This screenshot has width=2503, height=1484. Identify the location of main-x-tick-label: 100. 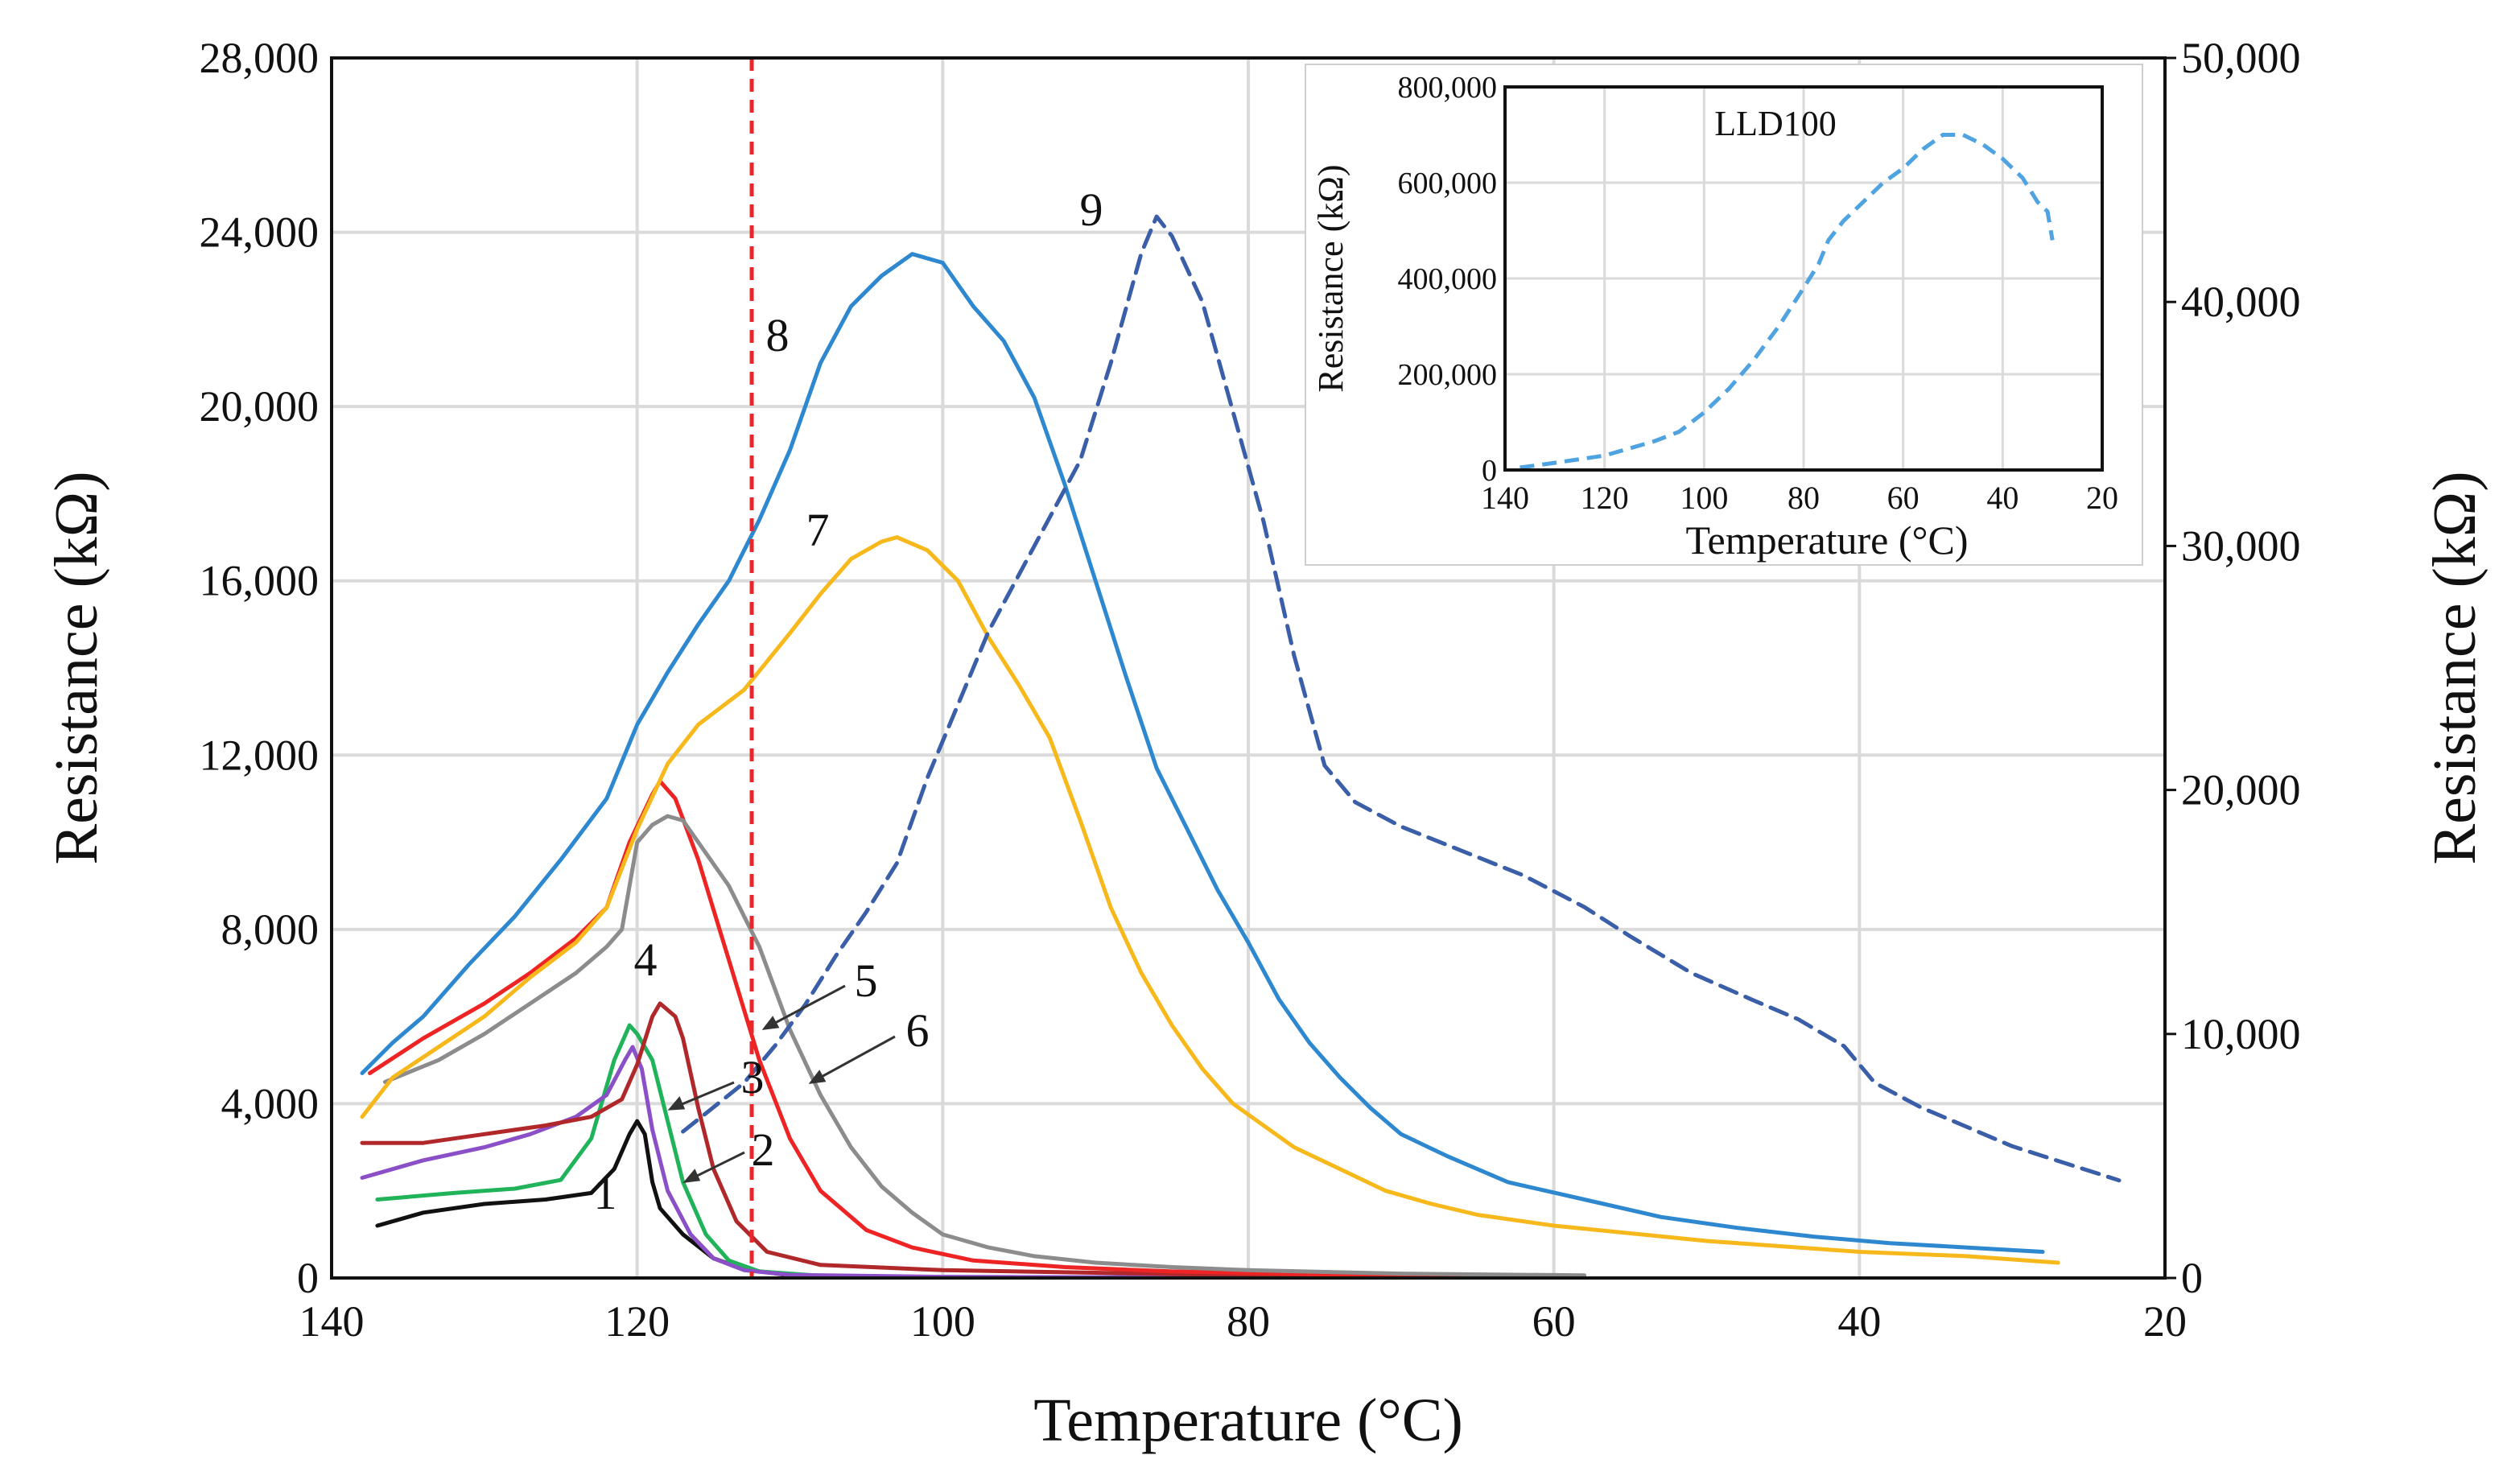
(942, 1321).